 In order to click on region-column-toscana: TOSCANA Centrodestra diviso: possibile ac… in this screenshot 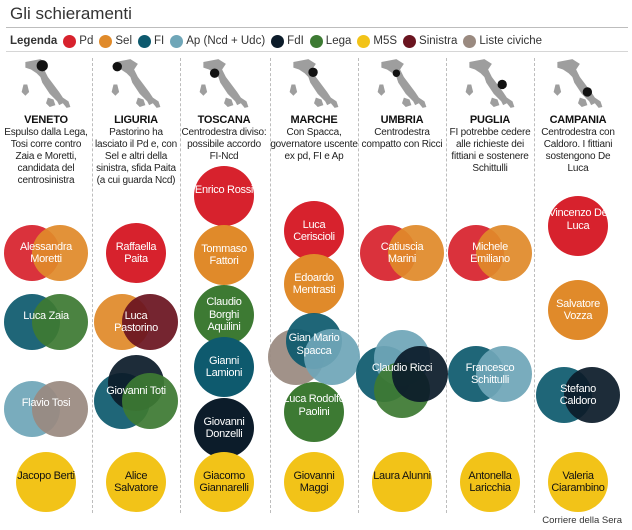, I will do `click(224, 285)`.